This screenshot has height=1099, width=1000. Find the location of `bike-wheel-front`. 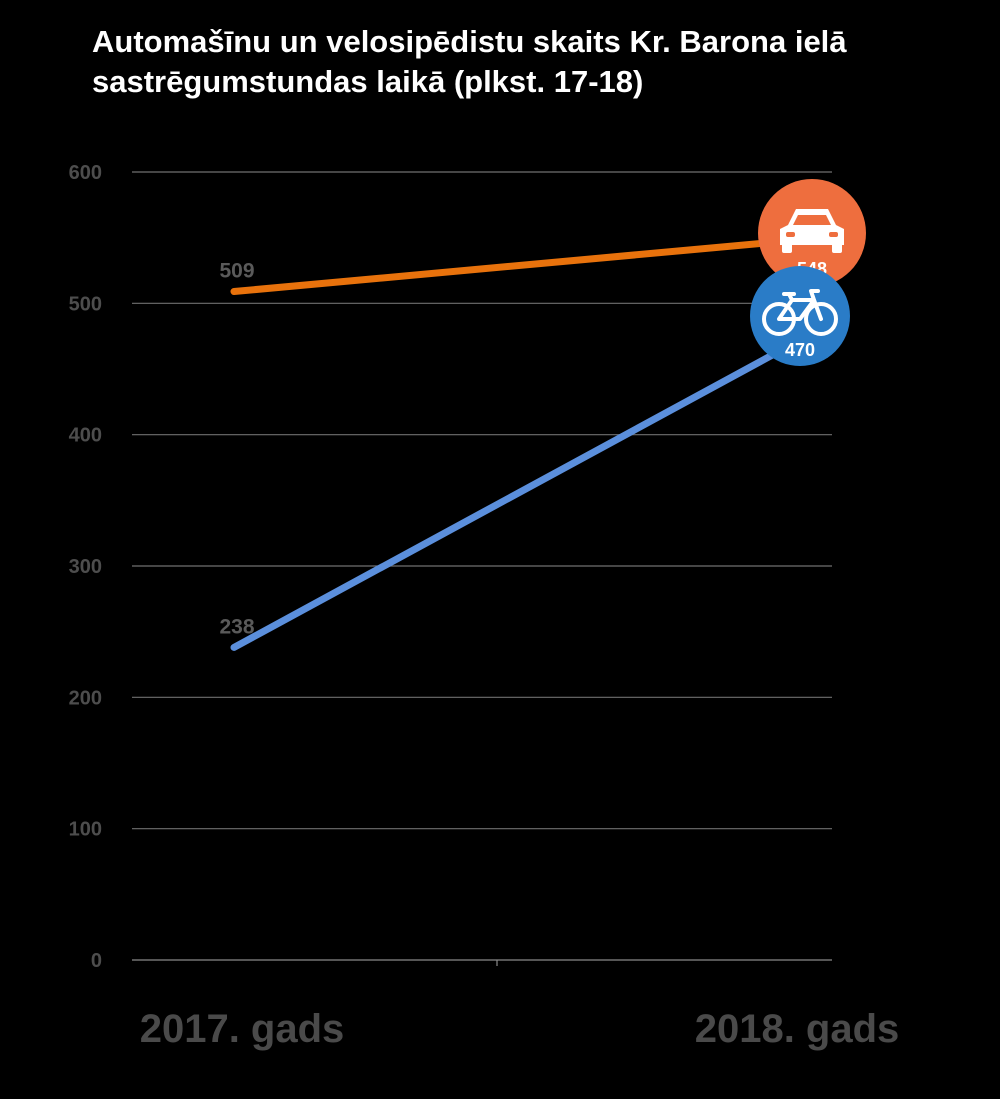

bike-wheel-front is located at coordinates (821, 319).